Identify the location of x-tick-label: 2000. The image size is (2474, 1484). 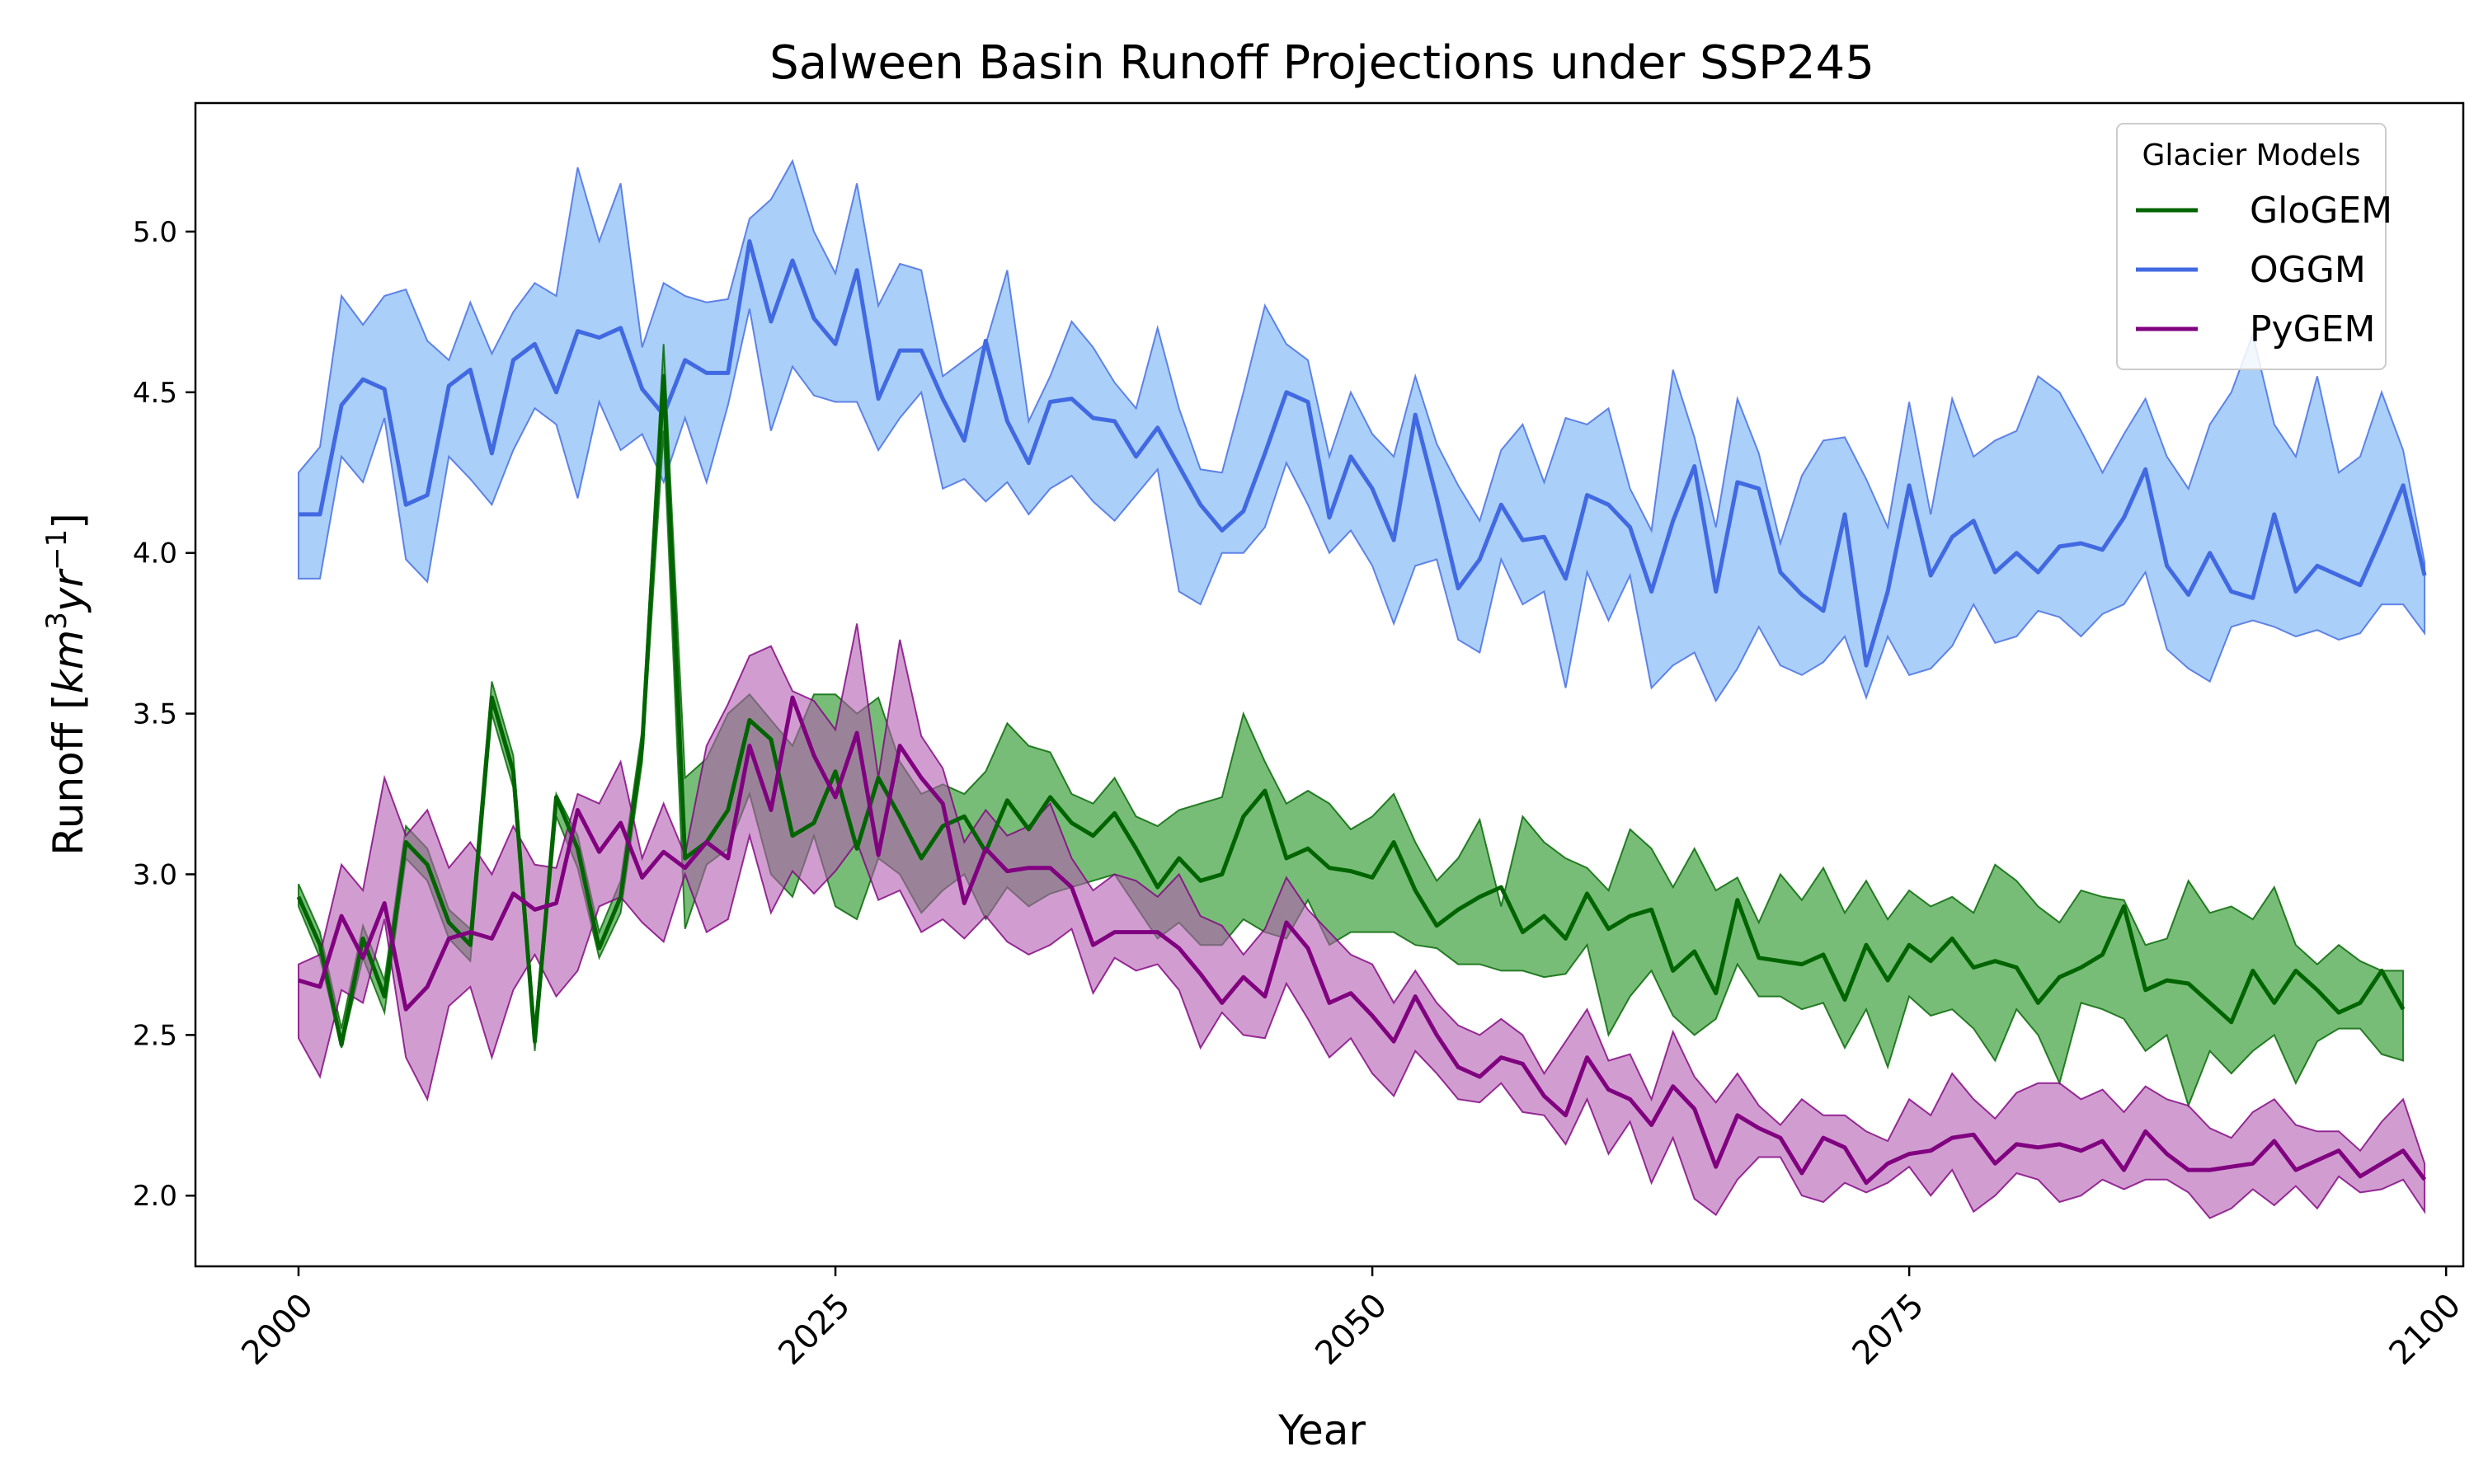
(277, 1329).